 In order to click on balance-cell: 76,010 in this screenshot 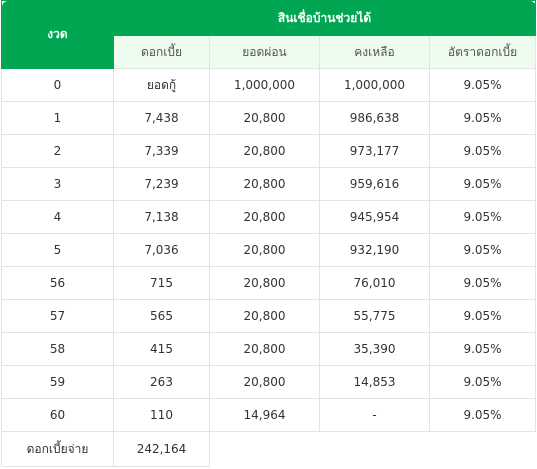, I will do `click(374, 283)`.